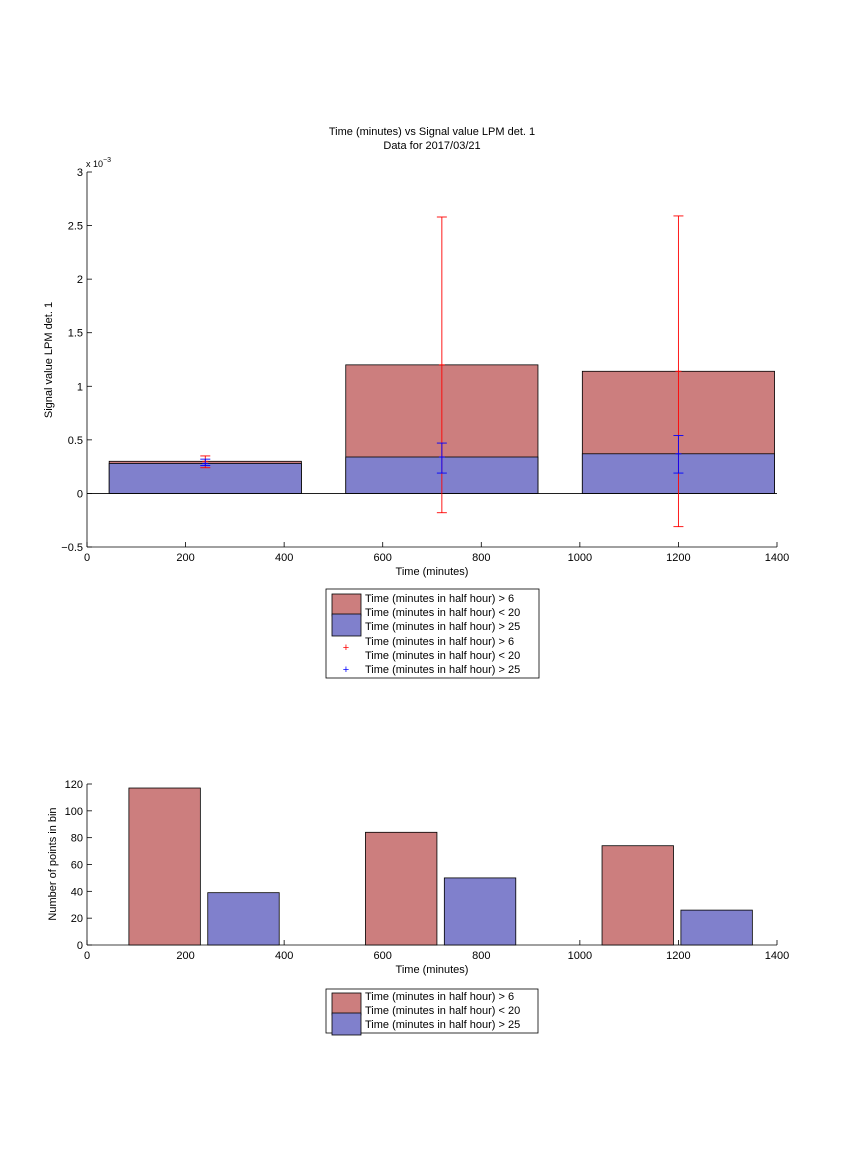 This screenshot has height=1152, width=864. I want to click on y-tick-label: 100, so click(74, 812).